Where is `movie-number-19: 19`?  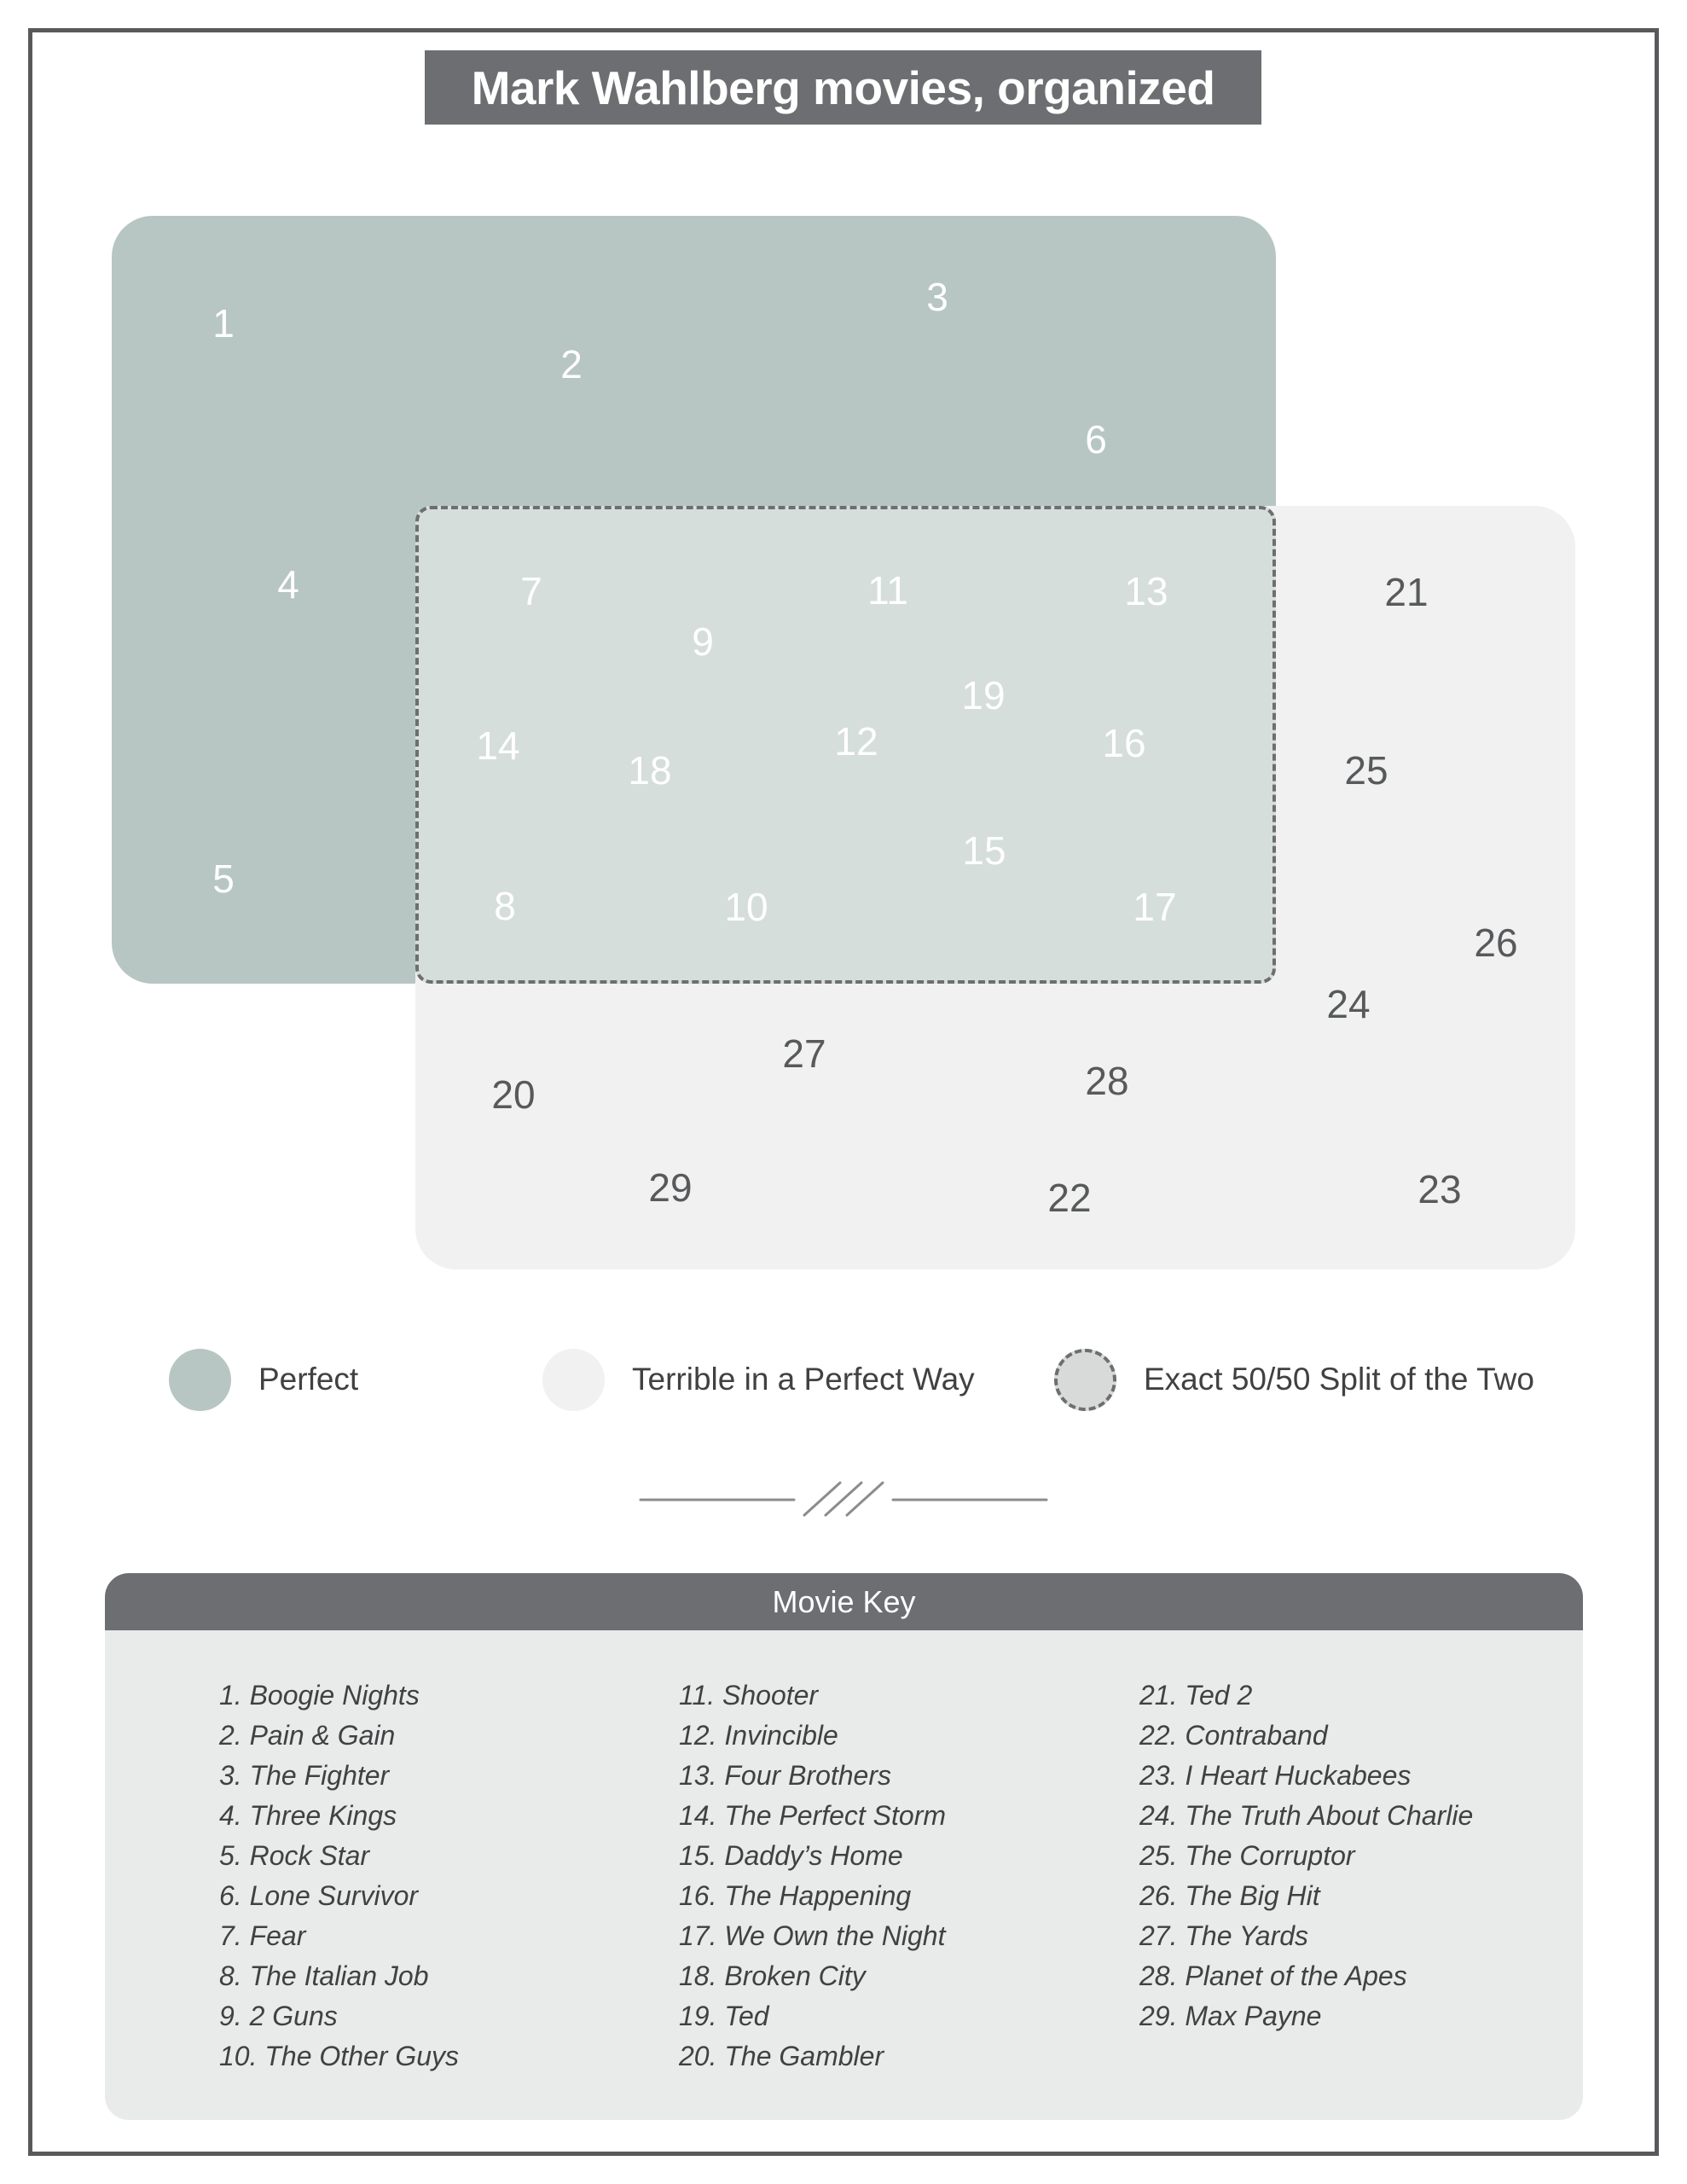
movie-number-19: 19 is located at coordinates (984, 695).